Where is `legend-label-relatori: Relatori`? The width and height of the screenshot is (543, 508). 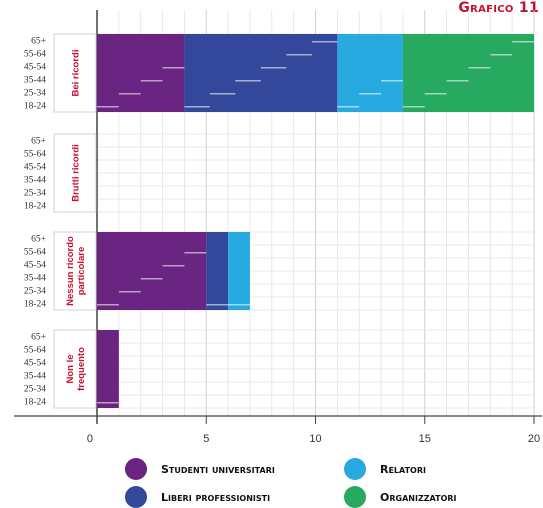 legend-label-relatori: Relatori is located at coordinates (403, 469).